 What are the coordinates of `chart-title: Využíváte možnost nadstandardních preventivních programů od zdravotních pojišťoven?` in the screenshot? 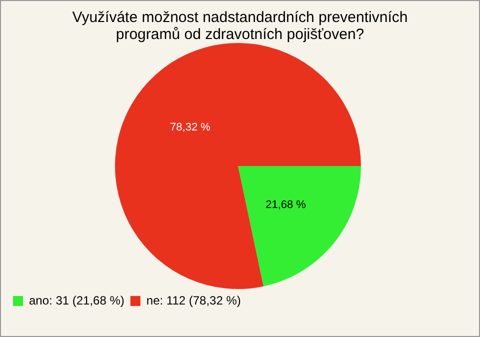 It's located at (240, 26).